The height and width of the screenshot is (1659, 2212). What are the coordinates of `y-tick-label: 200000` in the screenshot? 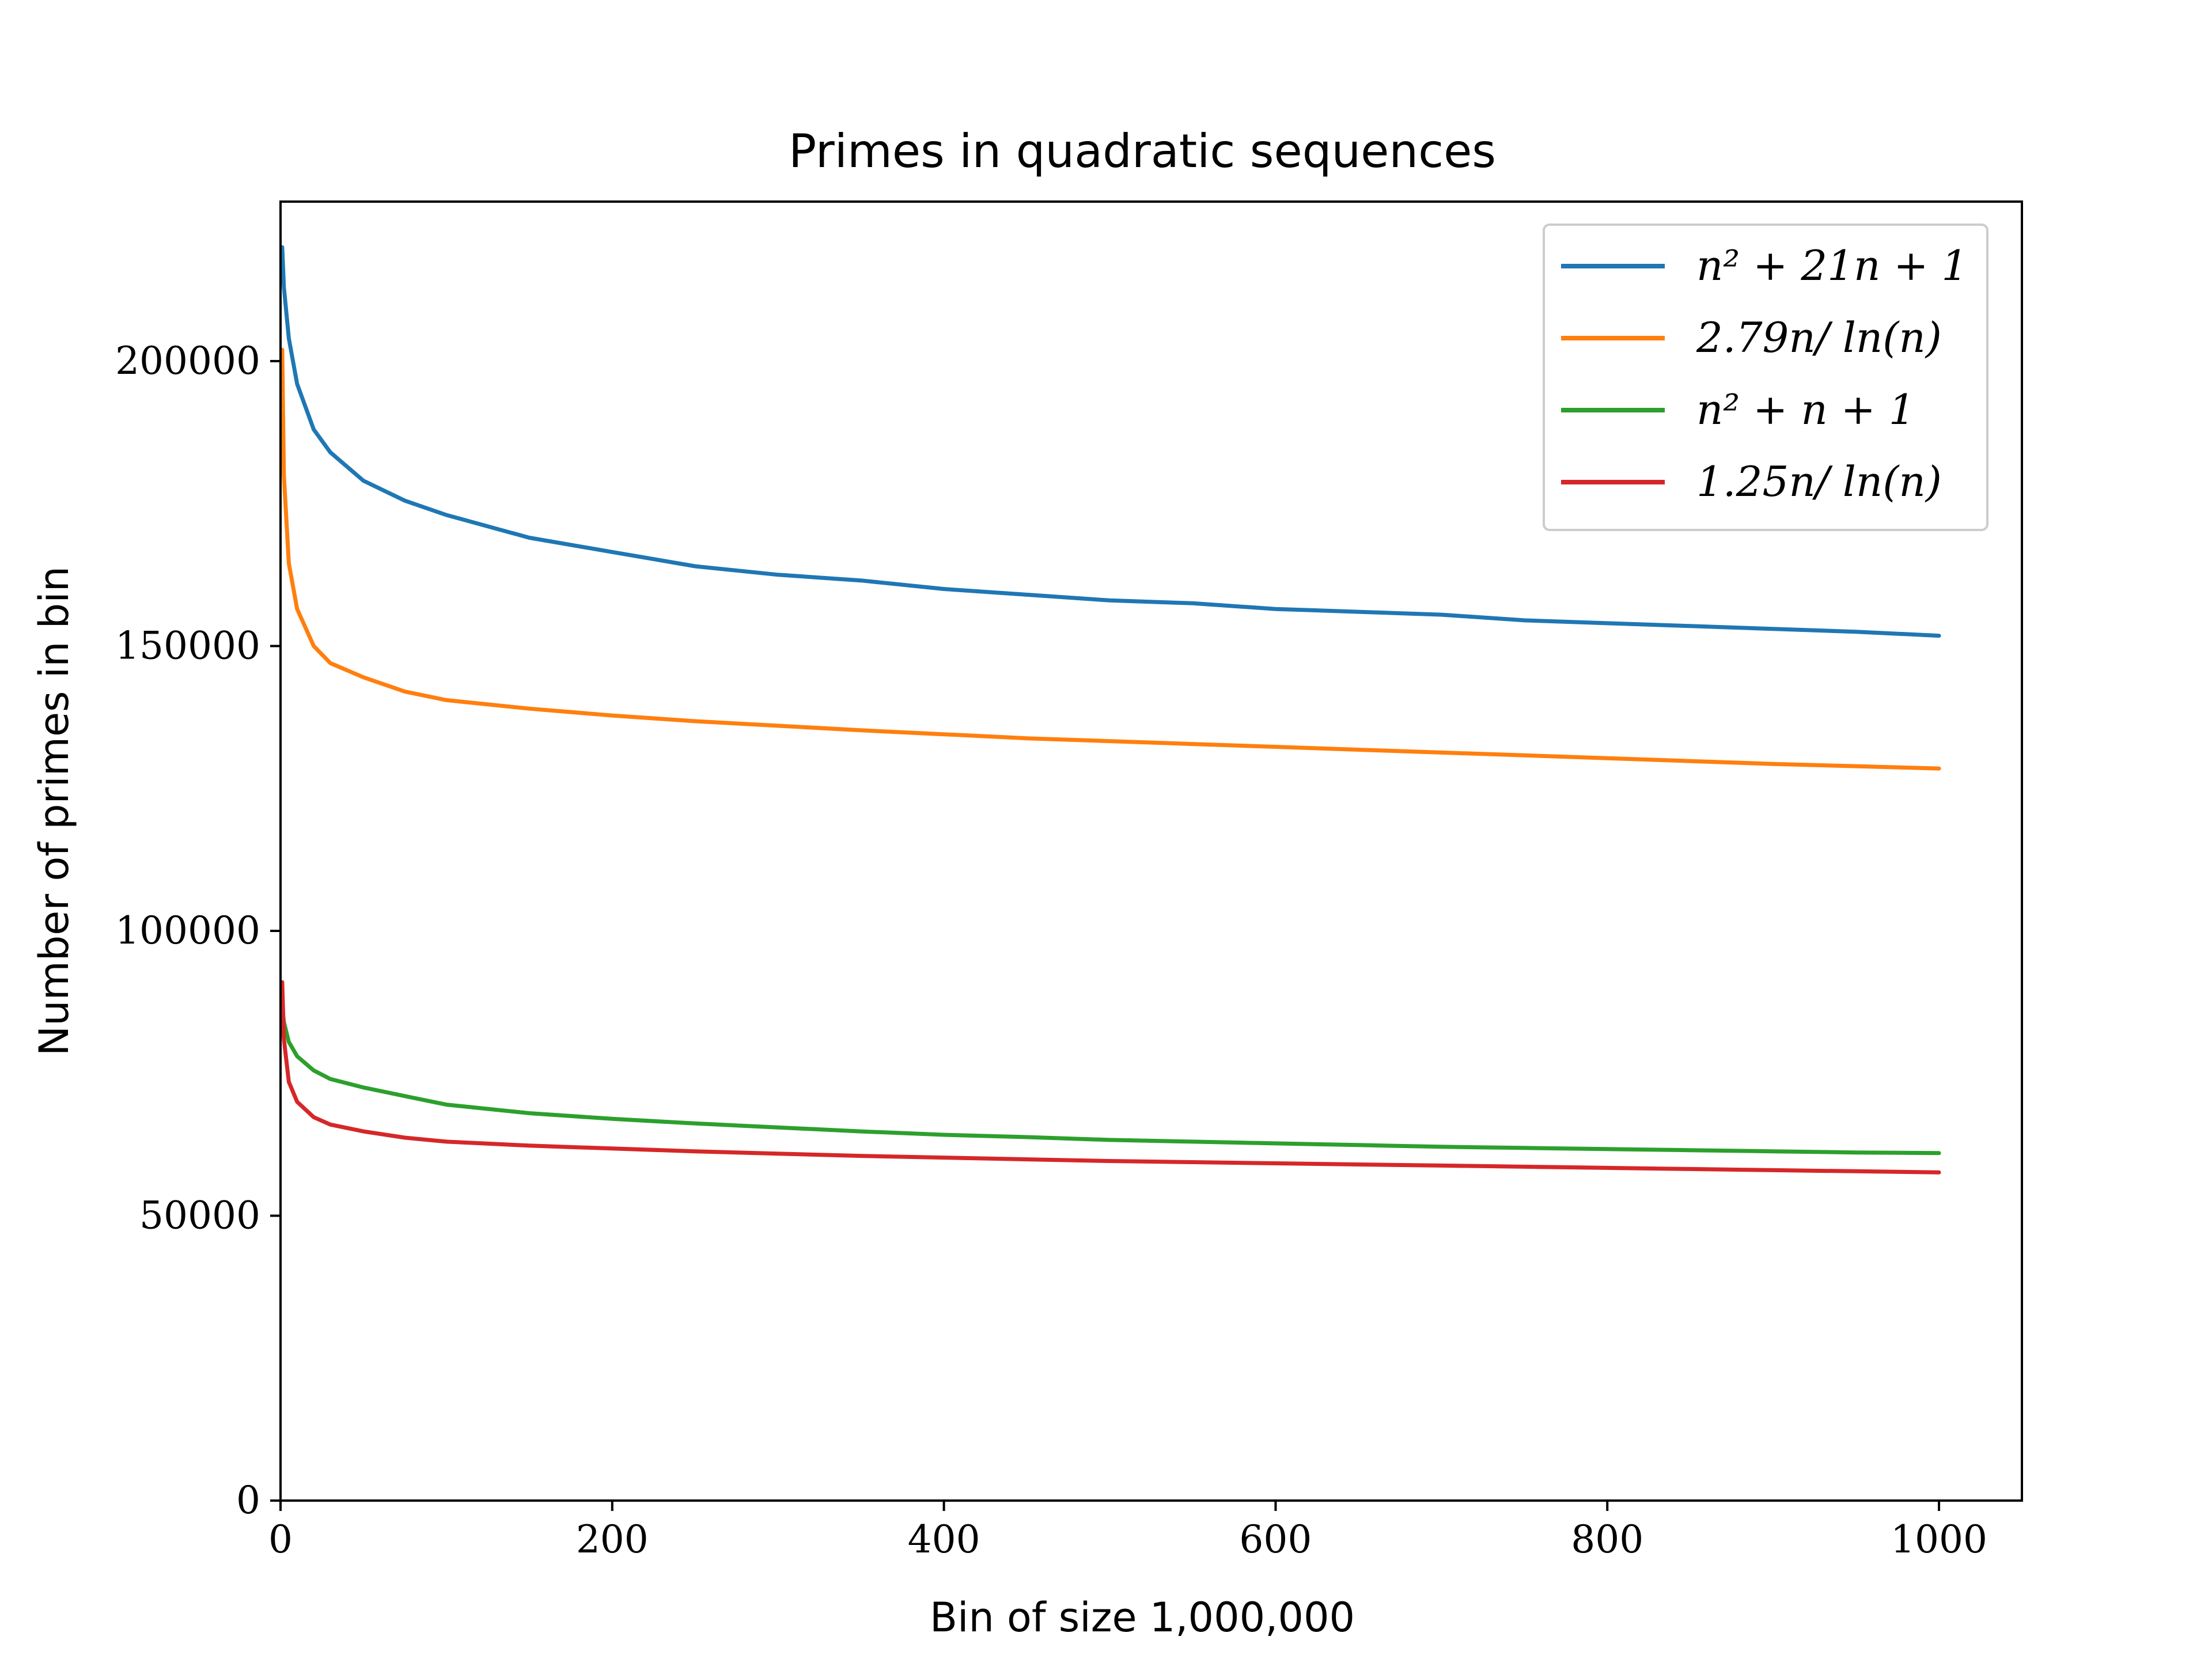 It's located at (187, 361).